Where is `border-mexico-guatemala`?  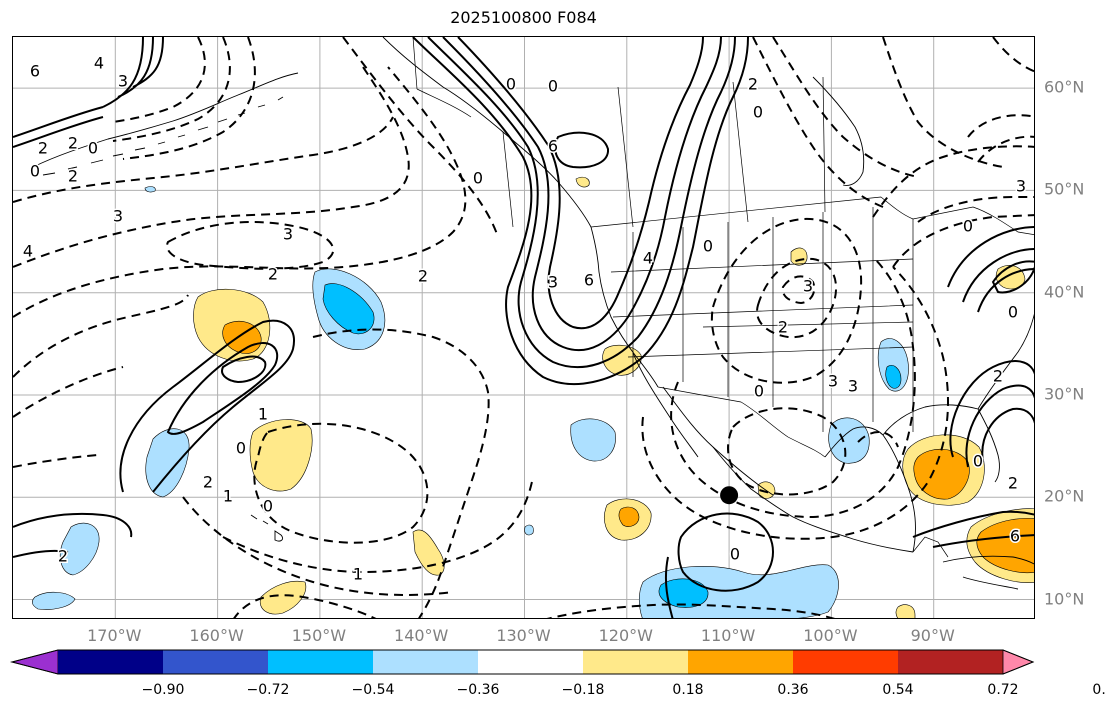
border-mexico-guatemala is located at coordinates (930, 547).